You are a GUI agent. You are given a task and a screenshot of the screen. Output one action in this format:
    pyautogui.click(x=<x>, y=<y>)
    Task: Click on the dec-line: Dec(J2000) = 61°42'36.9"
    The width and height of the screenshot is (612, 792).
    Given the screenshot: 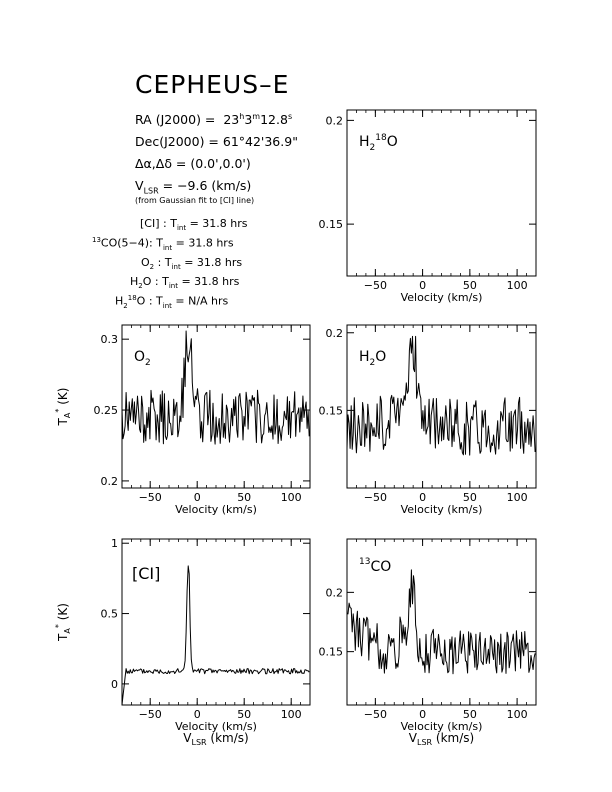 What is the action you would take?
    pyautogui.click(x=216, y=141)
    